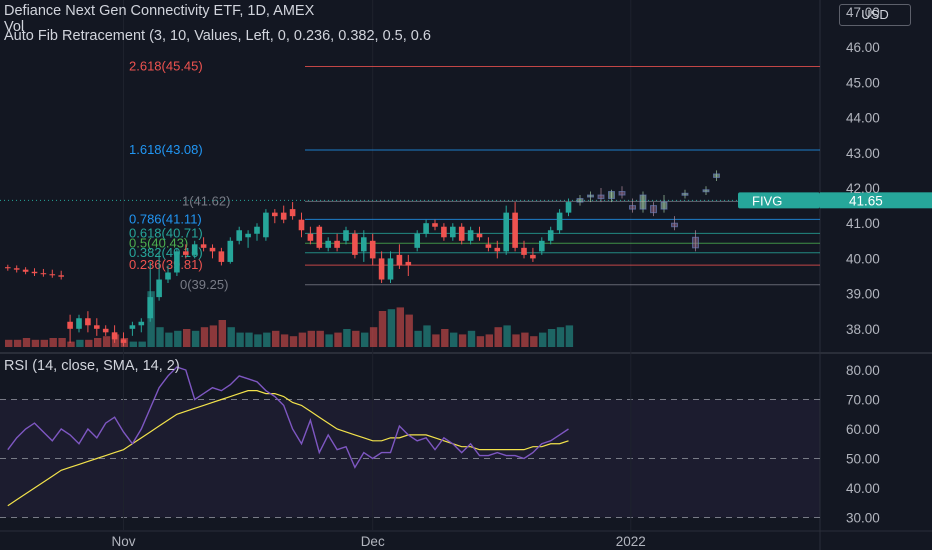  I want to click on price-tick-label: 40.00, so click(863, 258).